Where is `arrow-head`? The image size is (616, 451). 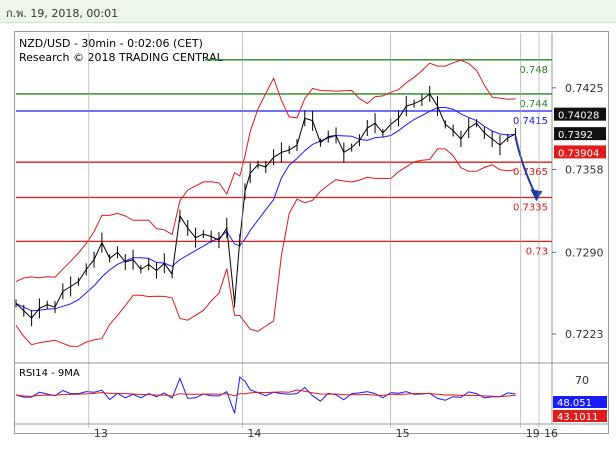 arrow-head is located at coordinates (536, 195).